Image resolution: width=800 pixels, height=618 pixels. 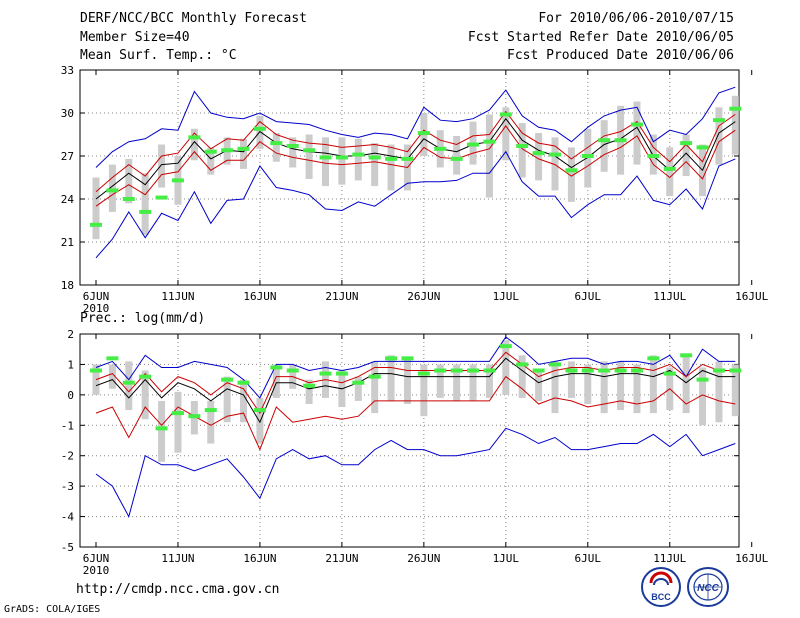 I want to click on x-year-label: 2010, so click(x=96, y=308).